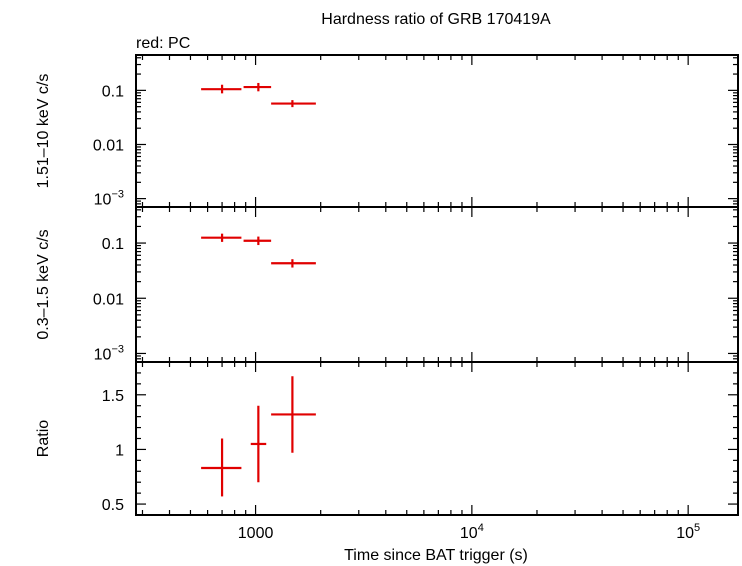  I want to click on legend-label: red: PC, so click(163, 43).